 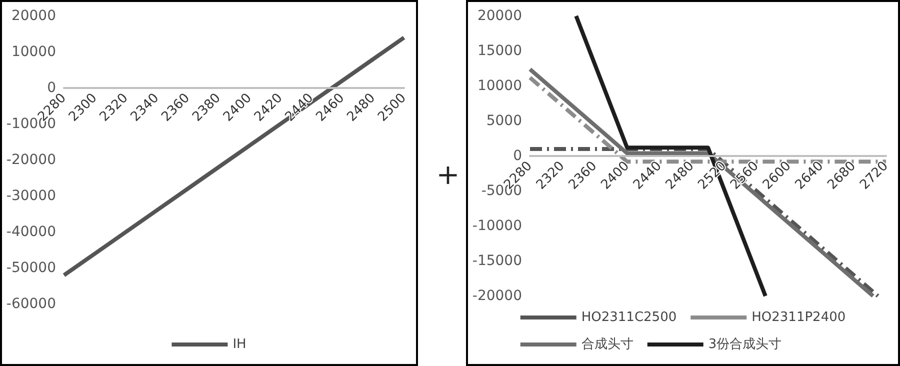 What do you see at coordinates (745, 344) in the screenshot?
I see `legend-label: 3份合成头寸` at bounding box center [745, 344].